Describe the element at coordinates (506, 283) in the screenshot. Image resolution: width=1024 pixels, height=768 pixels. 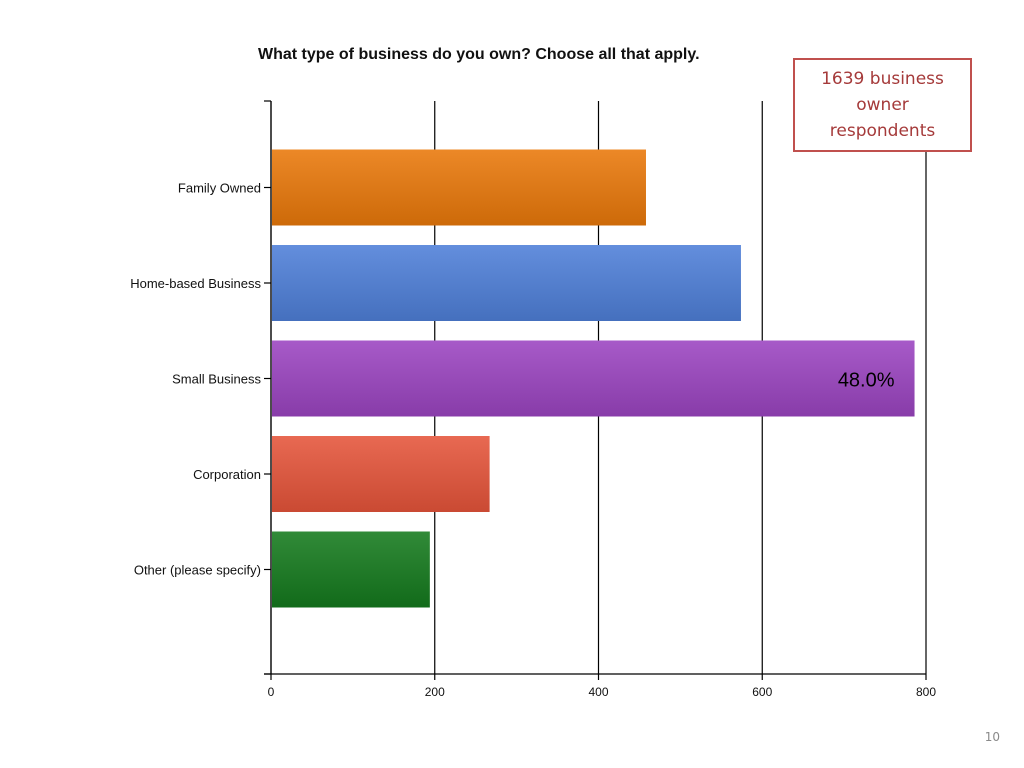
I see `bar-home-based-business` at that location.